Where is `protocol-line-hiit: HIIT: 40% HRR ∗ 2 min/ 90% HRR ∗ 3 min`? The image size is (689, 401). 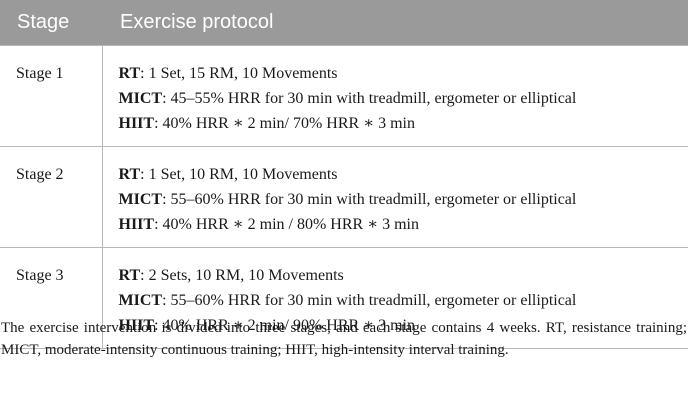 protocol-line-hiit: HIIT: 40% HRR ∗ 2 min/ 90% HRR ∗ 3 min is located at coordinates (404, 325).